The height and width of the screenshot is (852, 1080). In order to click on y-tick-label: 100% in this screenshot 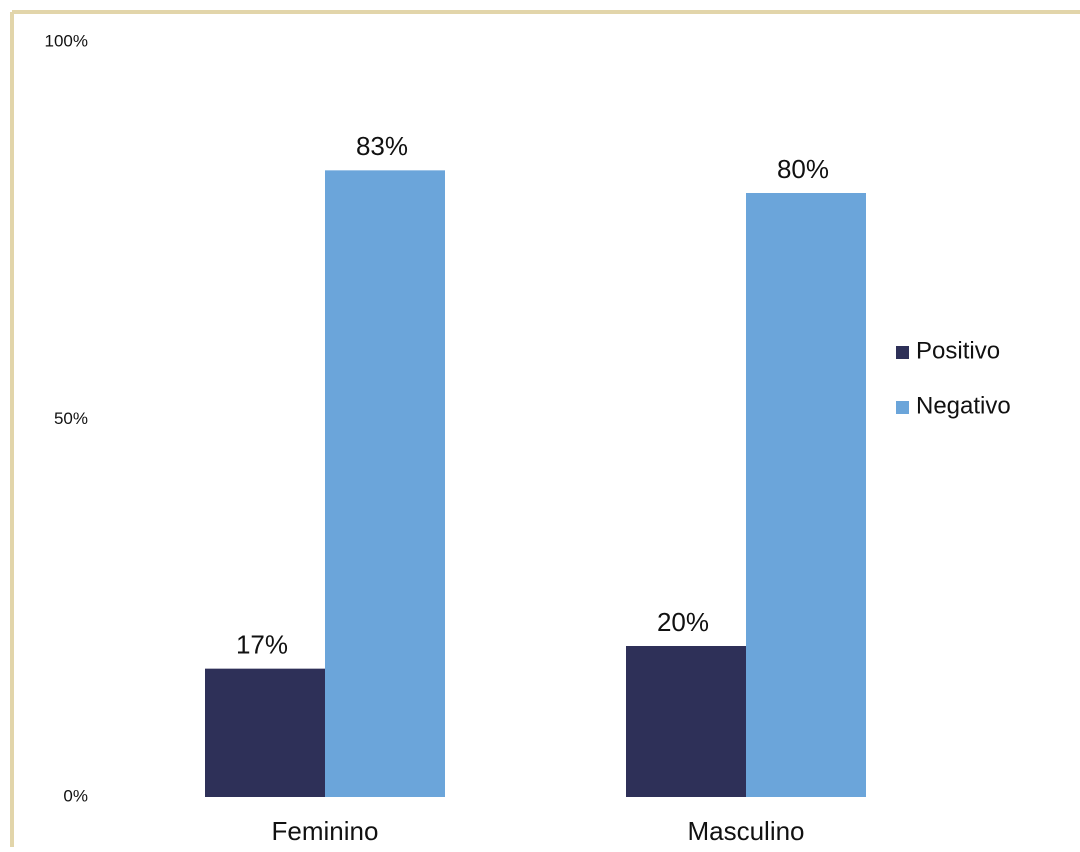, I will do `click(66, 40)`.